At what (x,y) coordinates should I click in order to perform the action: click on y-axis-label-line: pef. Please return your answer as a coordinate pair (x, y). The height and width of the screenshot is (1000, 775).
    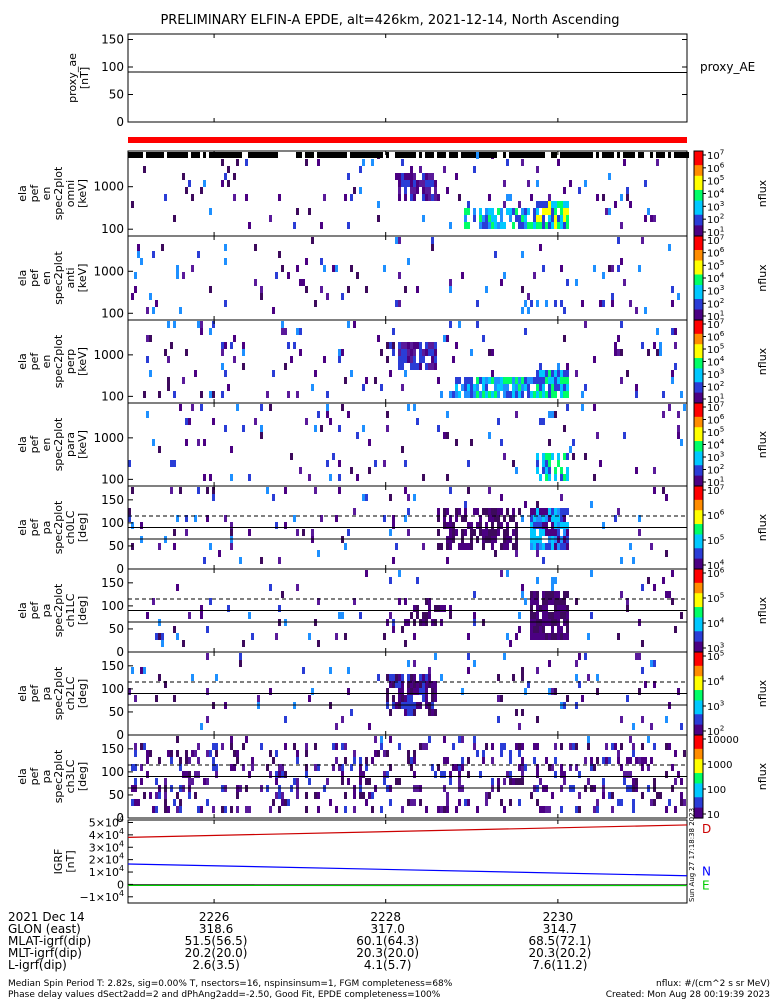
    Looking at the image, I should click on (34, 193).